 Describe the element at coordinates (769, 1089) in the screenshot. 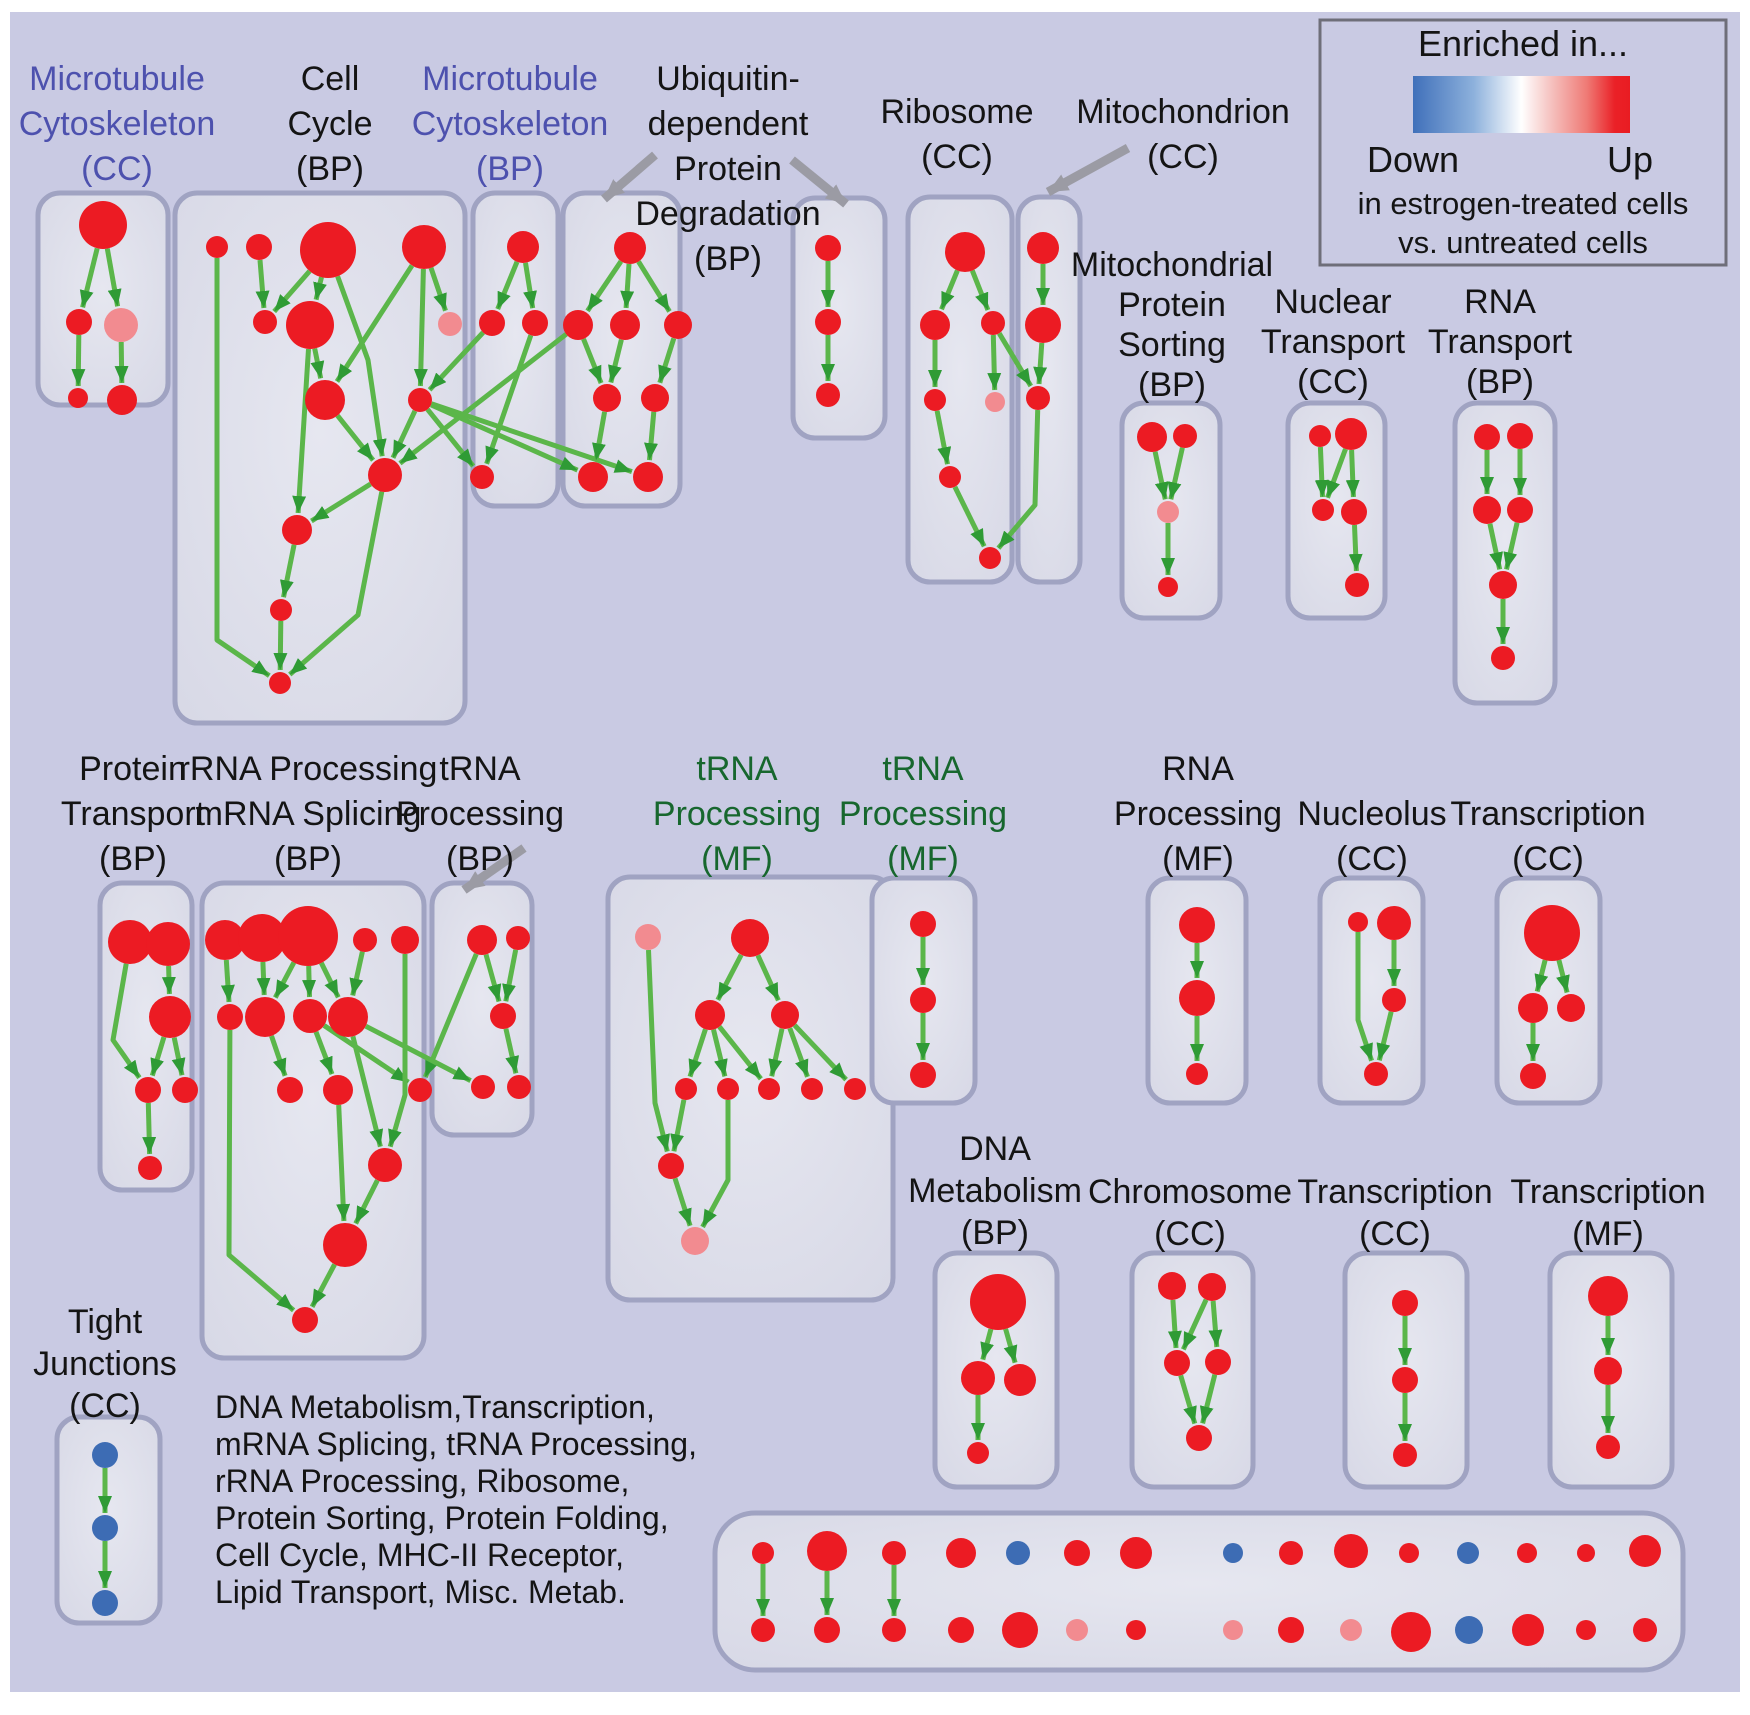

I see `gene-node-n7` at that location.